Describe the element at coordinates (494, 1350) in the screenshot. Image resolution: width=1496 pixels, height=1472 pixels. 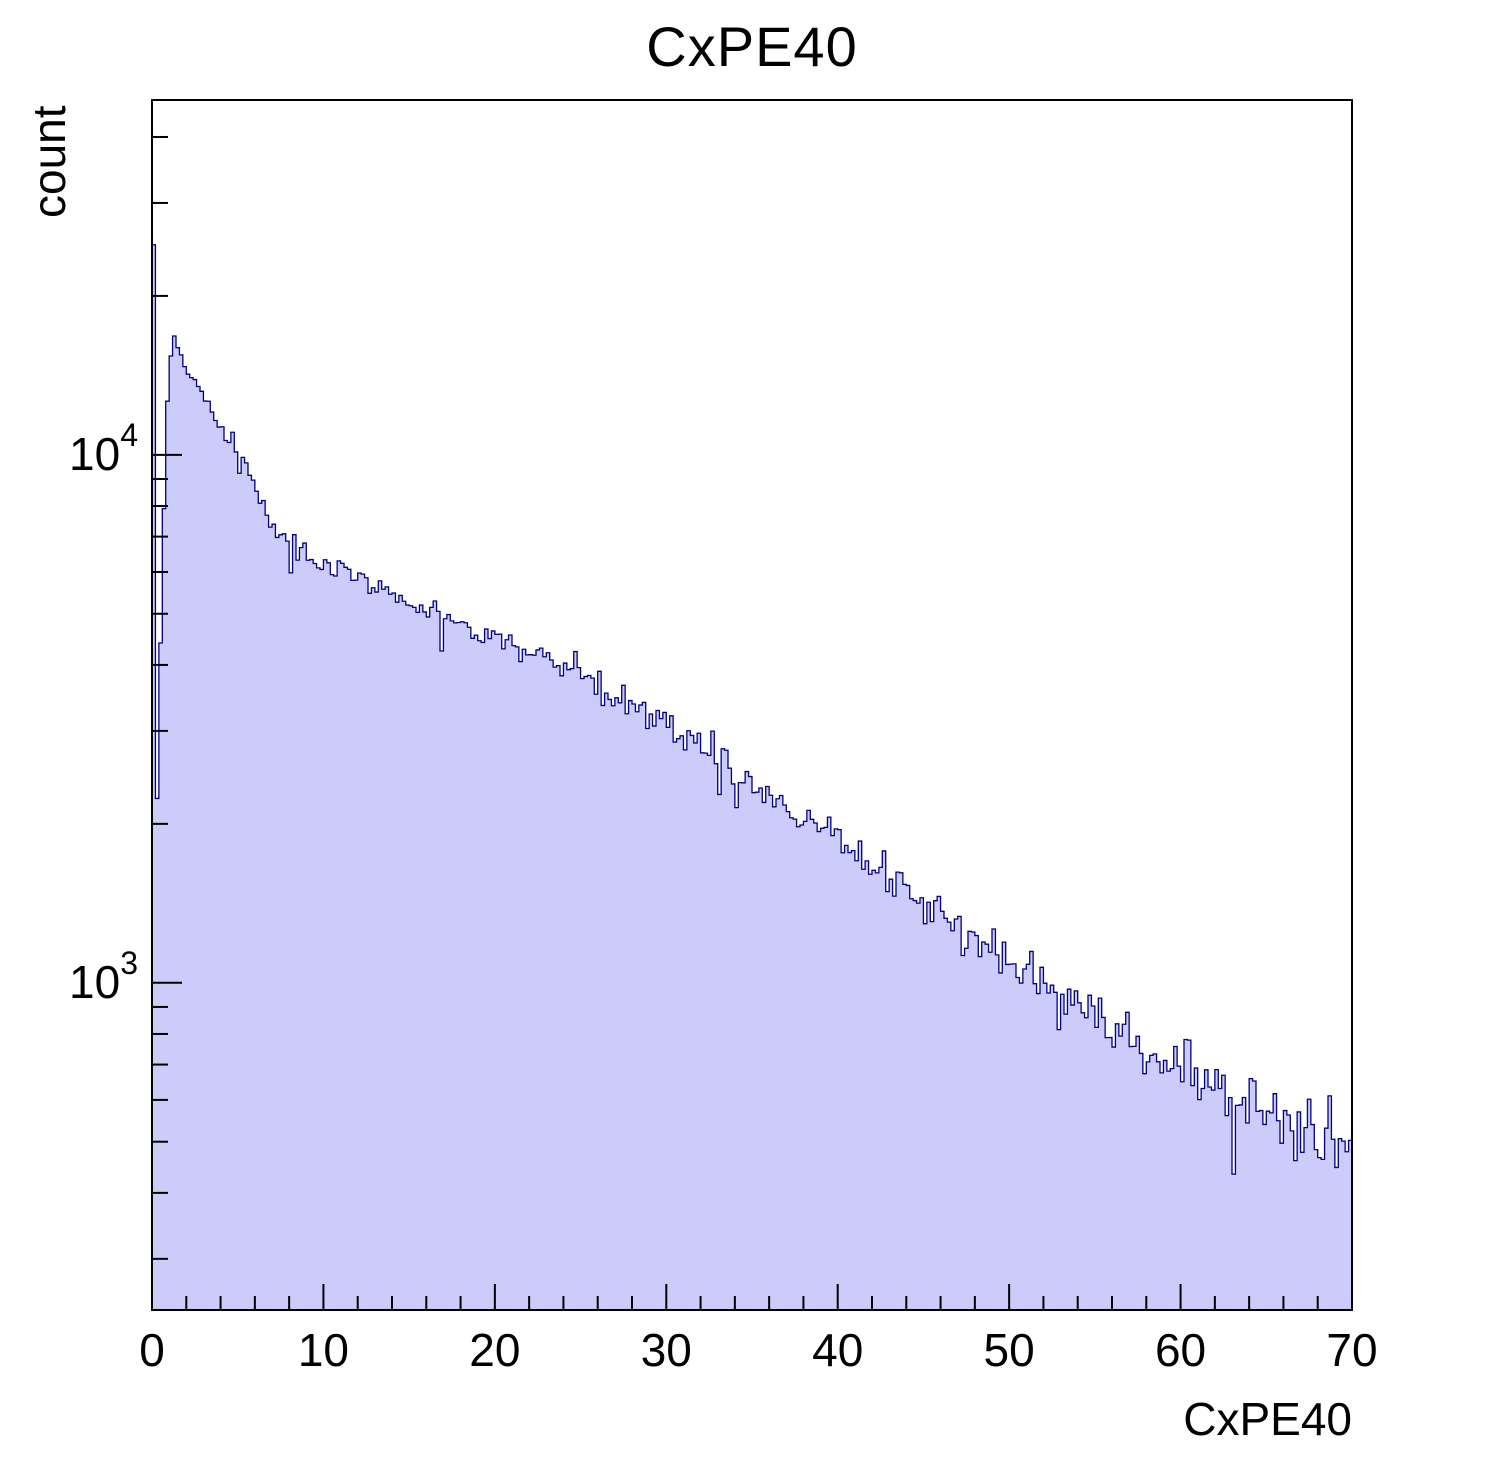
I see `x-tick-label: 20` at that location.